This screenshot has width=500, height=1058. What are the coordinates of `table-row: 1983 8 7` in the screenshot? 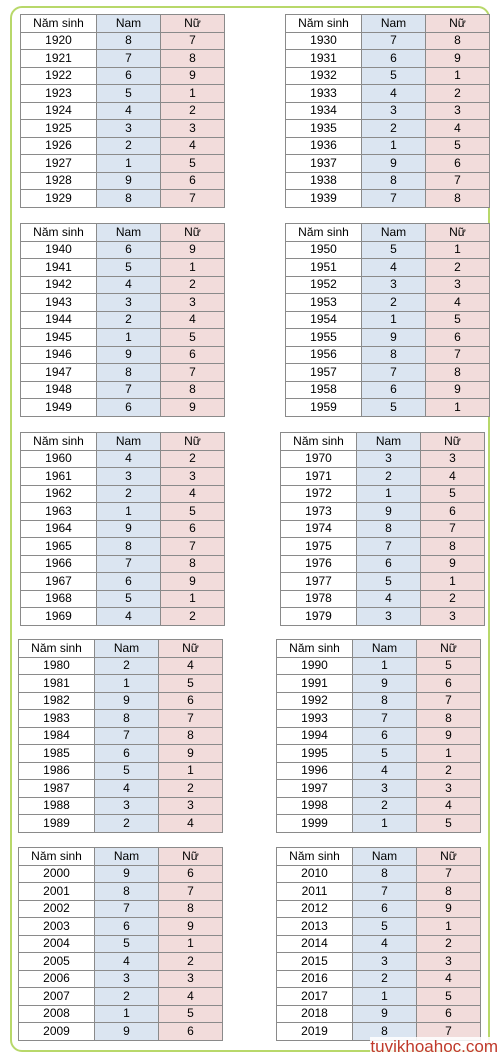 It's located at (120, 718).